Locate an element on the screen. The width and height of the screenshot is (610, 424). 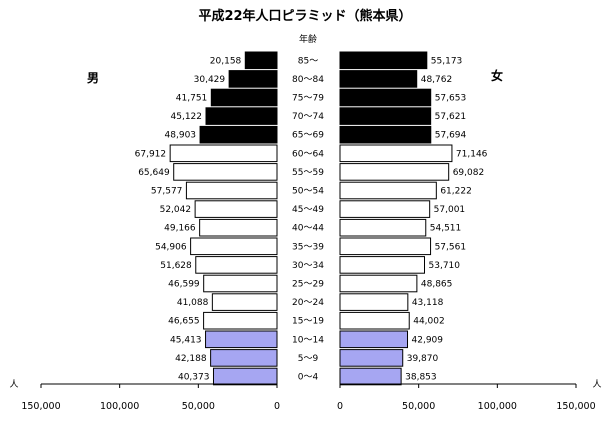
male-value-label: 40,373 is located at coordinates (194, 378).